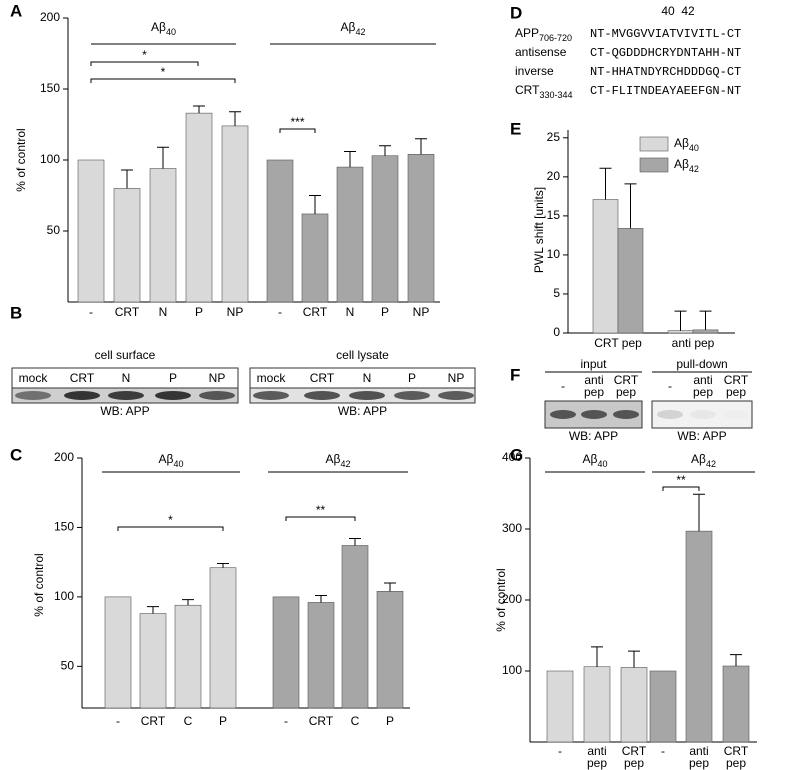 Image resolution: width=792 pixels, height=770 pixels. Describe the element at coordinates (665, 53) in the screenshot. I see `sequence: CT-QGDDDHCRYDNTAHH-NT` at that location.